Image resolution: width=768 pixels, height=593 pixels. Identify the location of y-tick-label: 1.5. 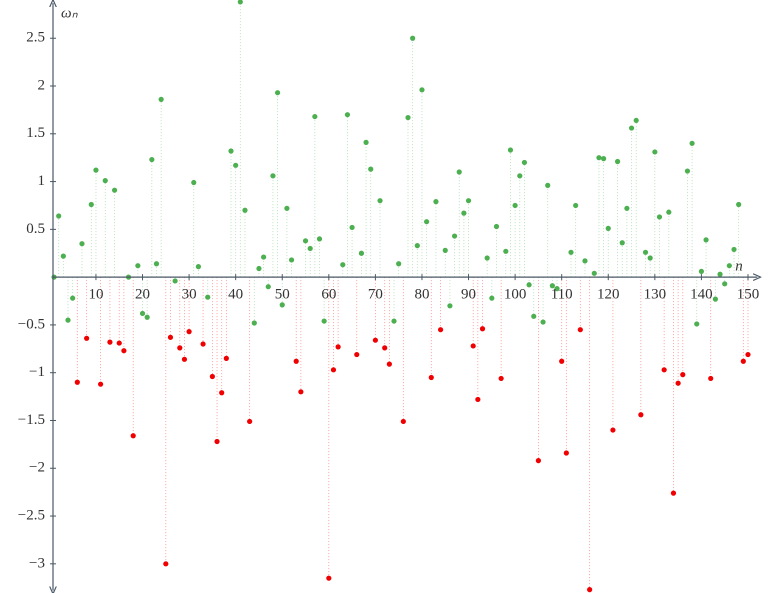
(35, 133).